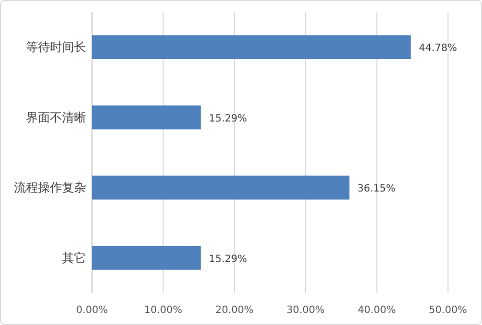 The image size is (482, 325). Describe the element at coordinates (50, 187) in the screenshot. I see `y-tick-label: 流程操作复杂` at that location.